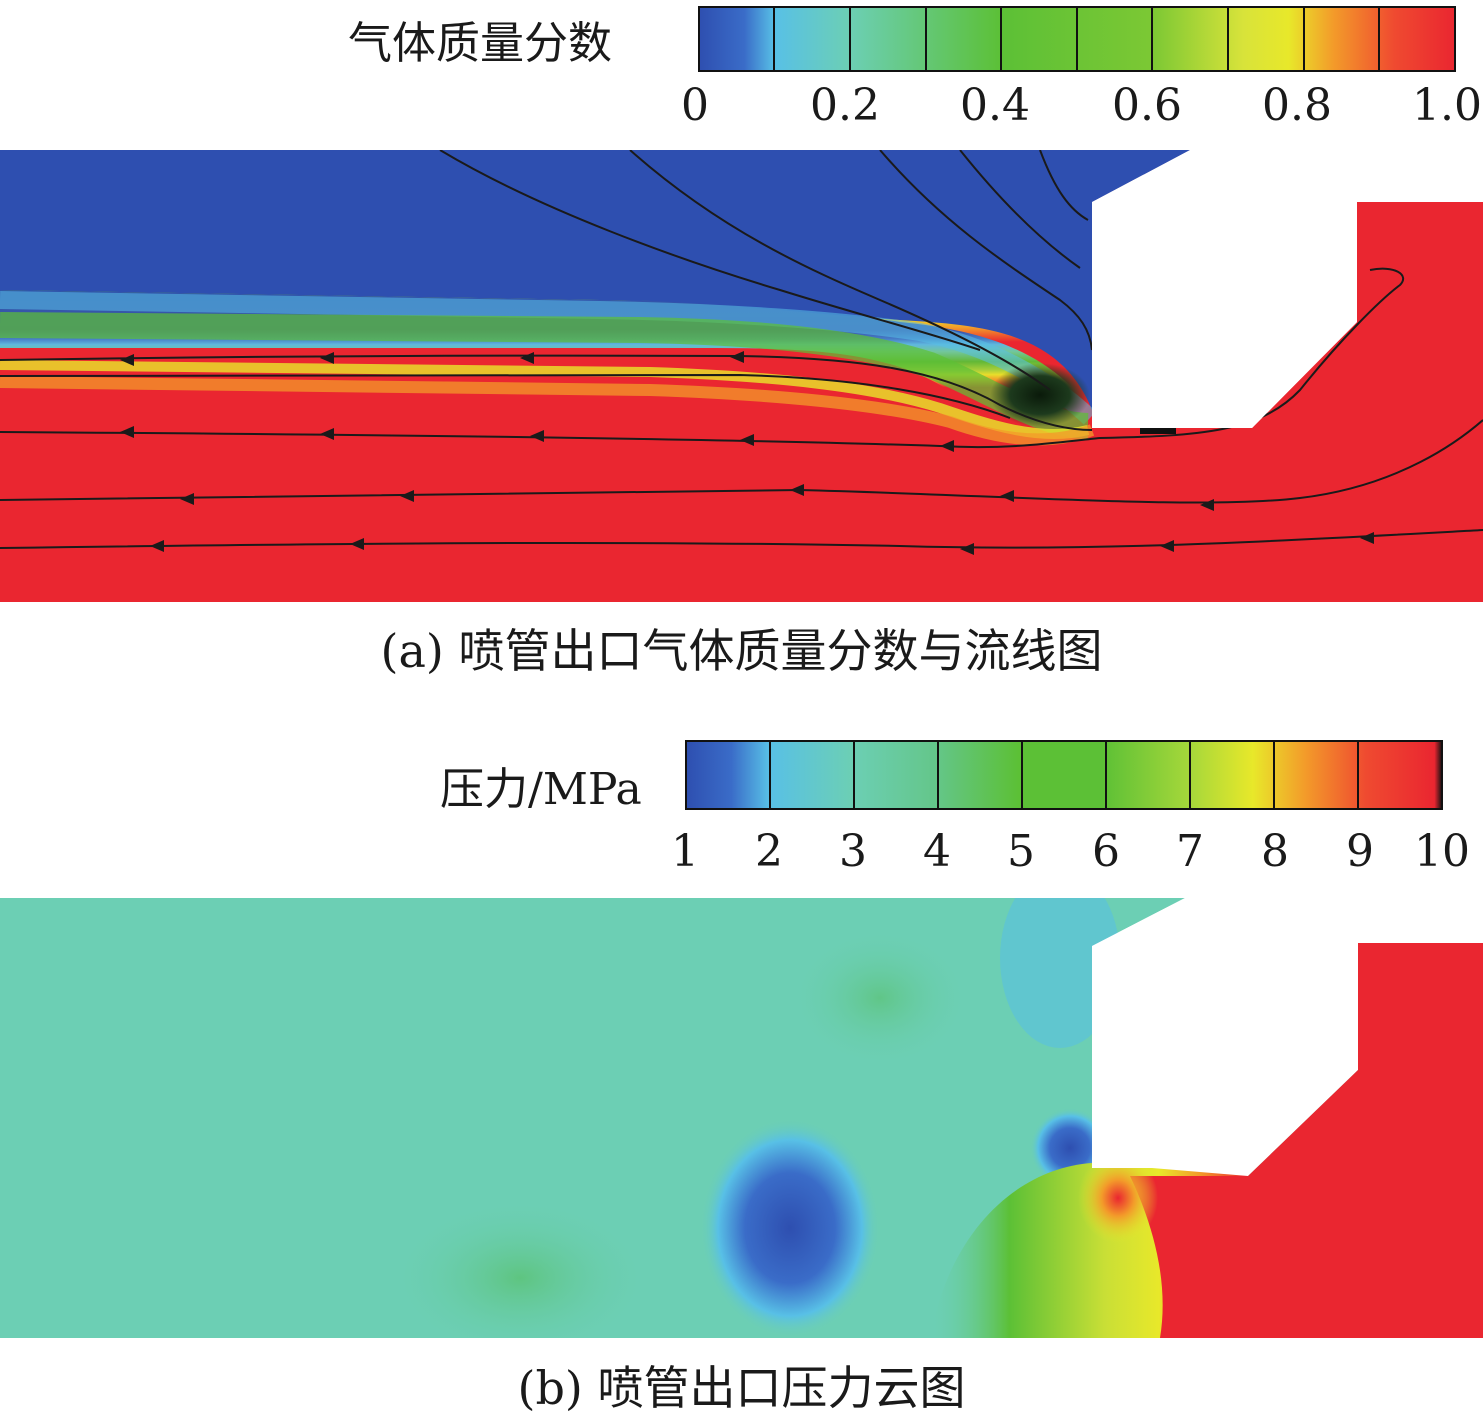  What do you see at coordinates (1275, 851) in the screenshot?
I see `colorbar-b-tick-8: 8` at bounding box center [1275, 851].